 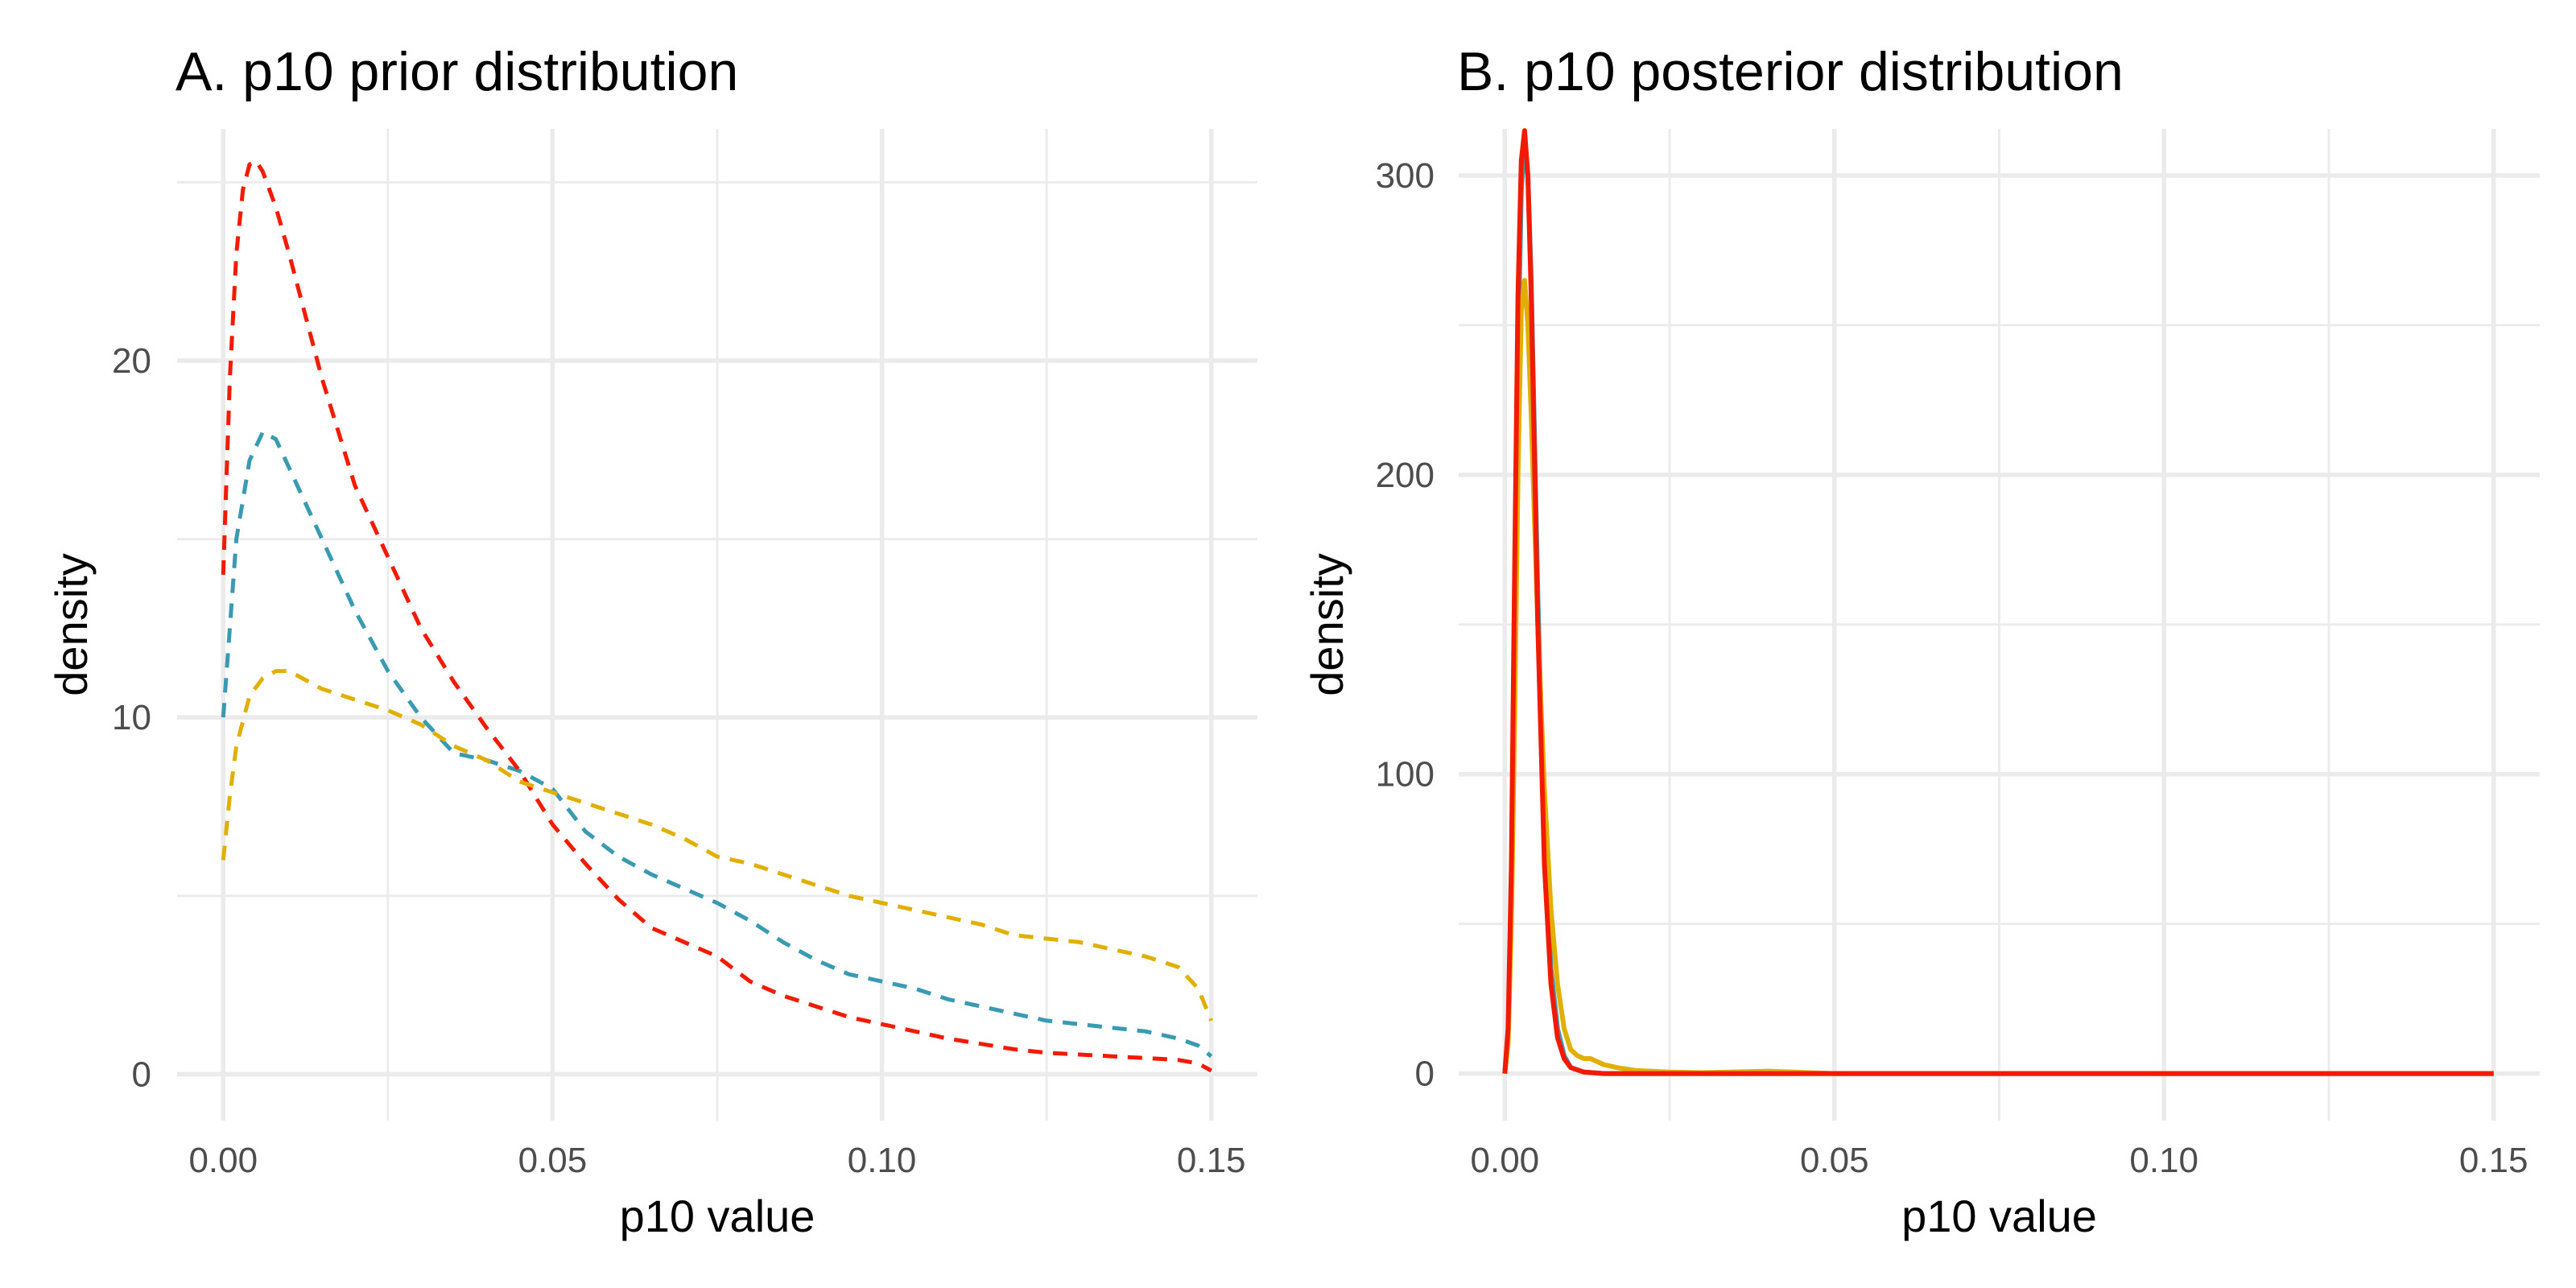 I want to click on panel-a-x-tick-label: 0.15, so click(x=1211, y=1160).